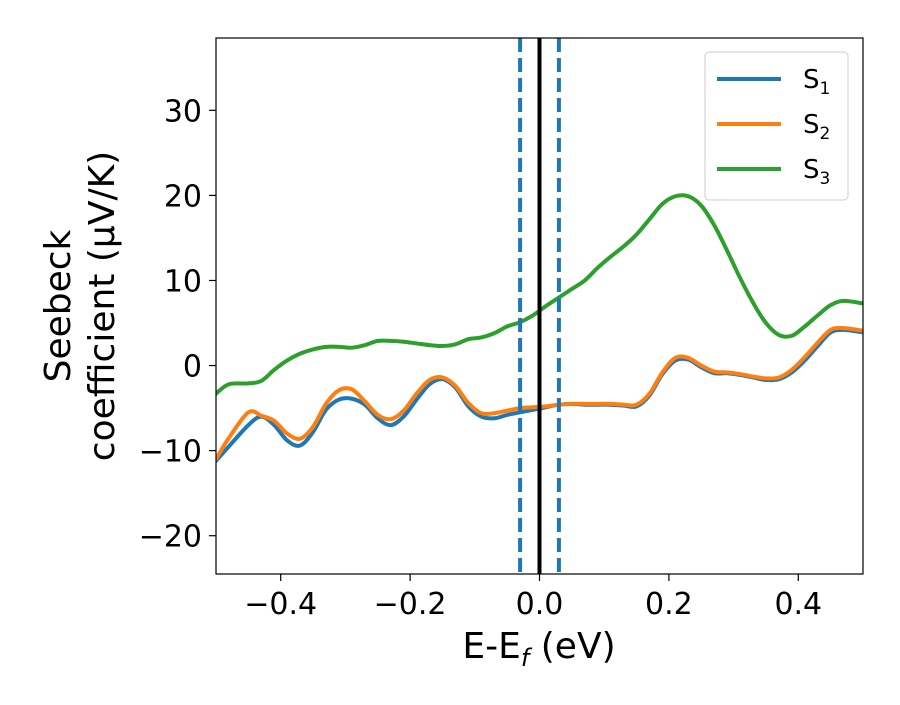 This screenshot has width=900, height=705. I want to click on y-tick-label: 20, so click(183, 196).